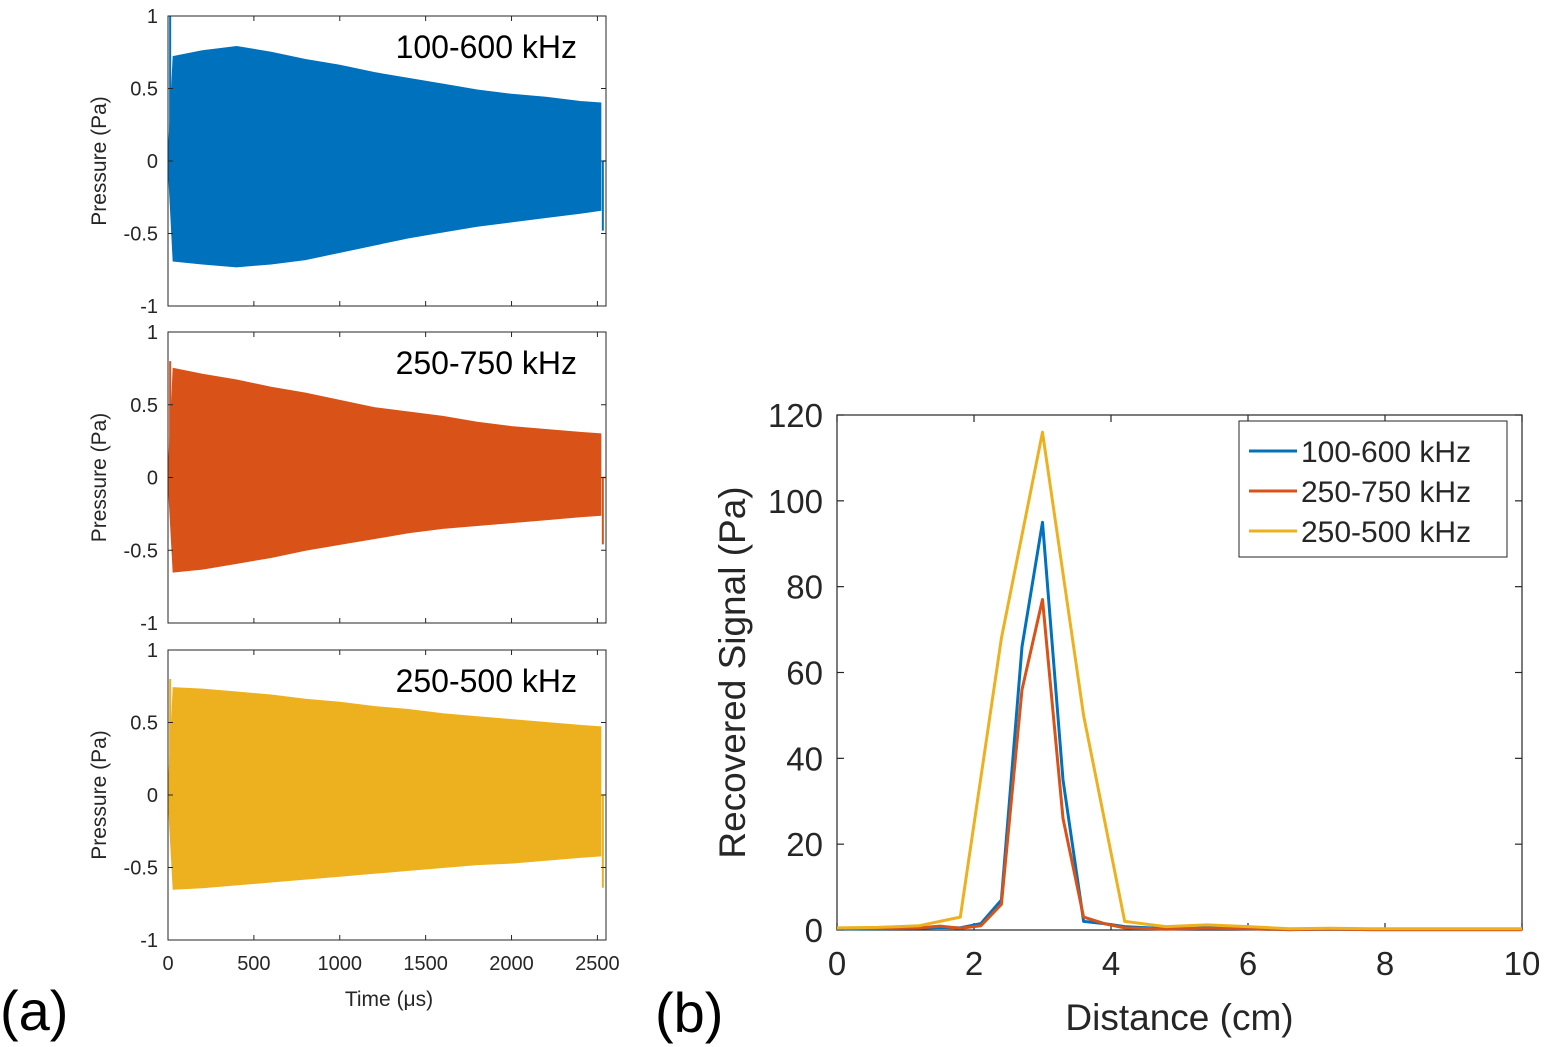 The image size is (1547, 1047). Describe the element at coordinates (804, 844) in the screenshot. I see `y-tick-label: 20` at that location.